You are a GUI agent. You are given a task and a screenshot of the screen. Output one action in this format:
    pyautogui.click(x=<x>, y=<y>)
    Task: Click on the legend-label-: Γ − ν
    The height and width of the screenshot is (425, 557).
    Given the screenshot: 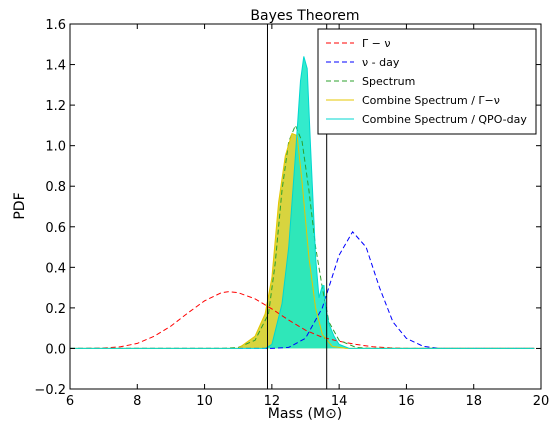 What is the action you would take?
    pyautogui.click(x=376, y=43)
    